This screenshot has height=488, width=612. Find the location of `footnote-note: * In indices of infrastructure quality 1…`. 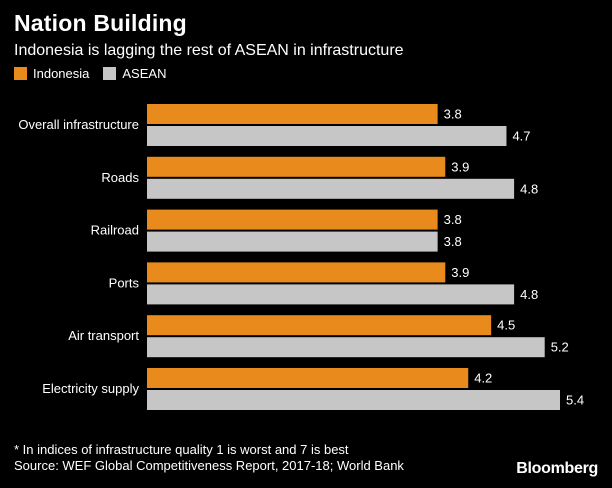

footnote-note: * In indices of infrastructure quality 1… is located at coordinates (181, 449).